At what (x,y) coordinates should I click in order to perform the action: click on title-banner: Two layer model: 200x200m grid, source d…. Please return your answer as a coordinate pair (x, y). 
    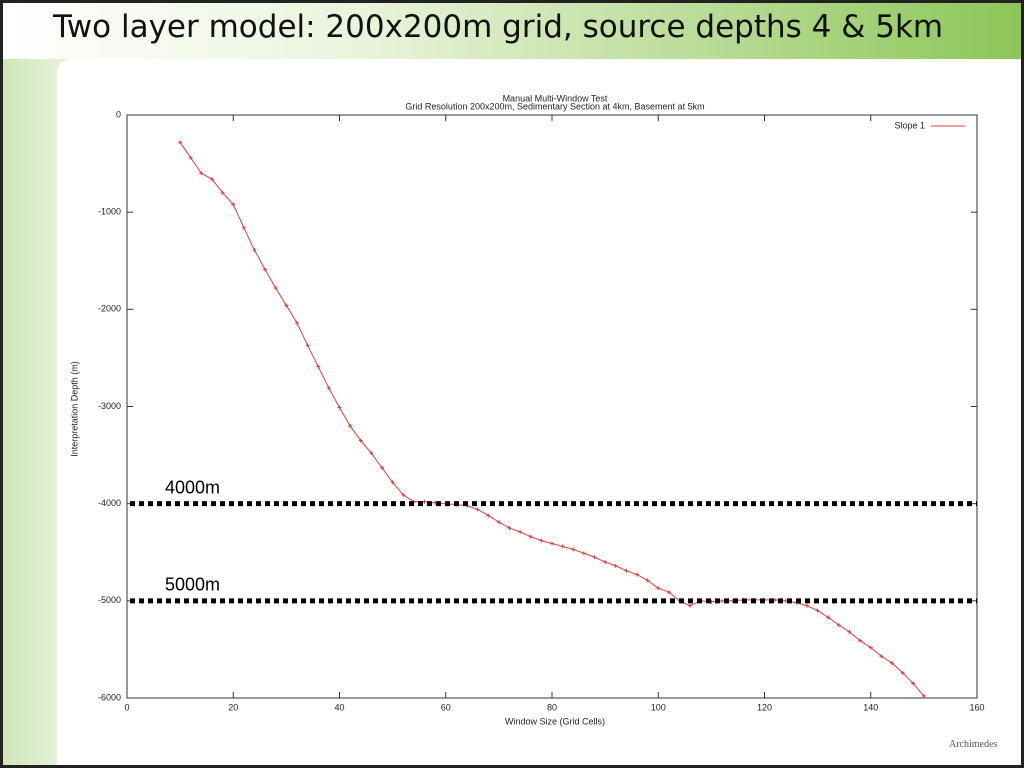
    Looking at the image, I should click on (512, 31).